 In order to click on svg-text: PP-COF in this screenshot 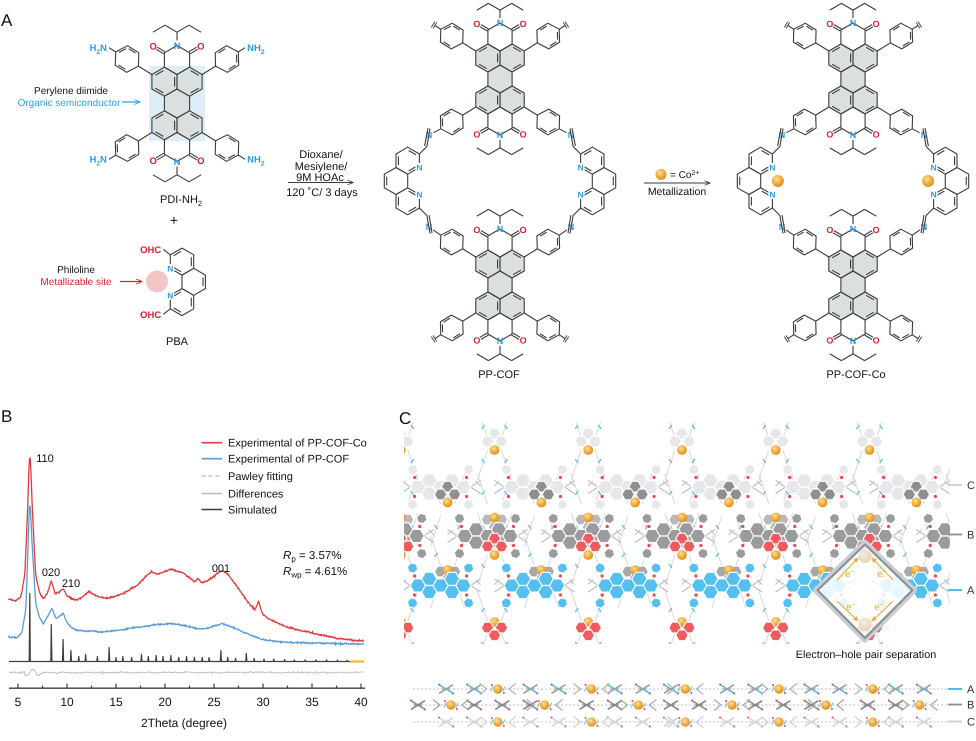, I will do `click(499, 375)`.